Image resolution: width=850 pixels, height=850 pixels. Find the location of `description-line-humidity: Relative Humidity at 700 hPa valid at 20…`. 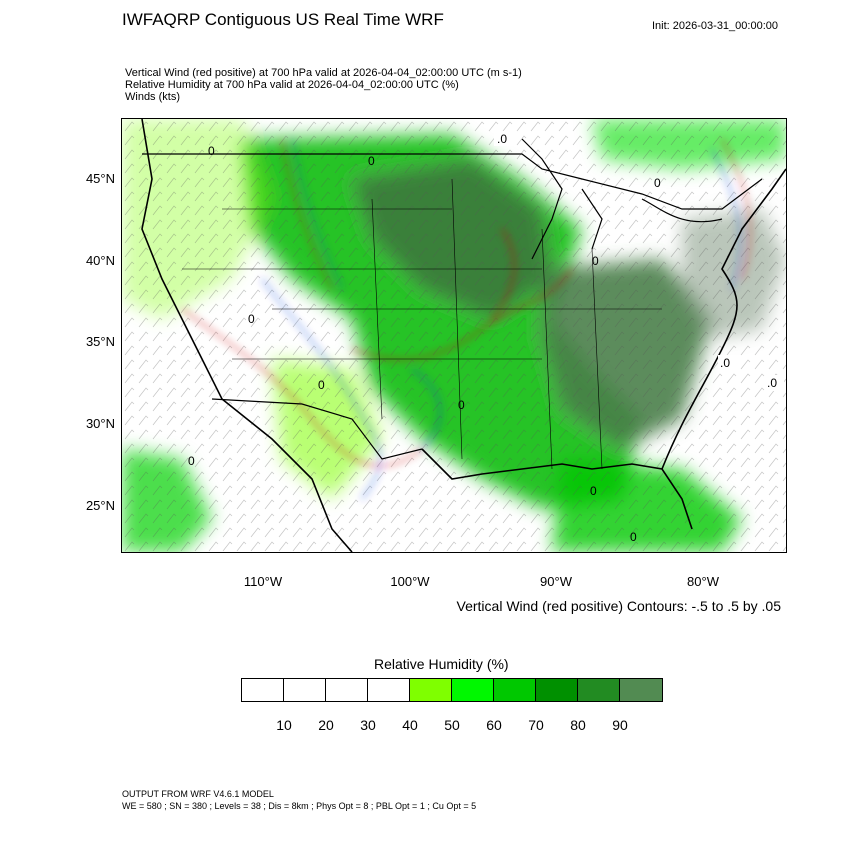

description-line-humidity: Relative Humidity at 700 hPa valid at 20… is located at coordinates (292, 85).